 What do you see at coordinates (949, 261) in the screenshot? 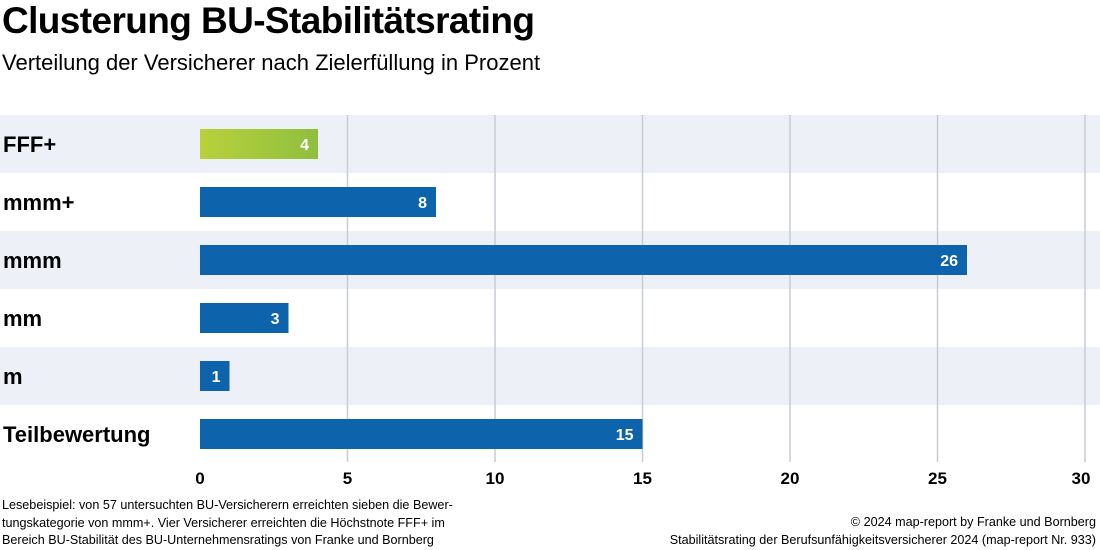
I see `bar-value-label: 26` at bounding box center [949, 261].